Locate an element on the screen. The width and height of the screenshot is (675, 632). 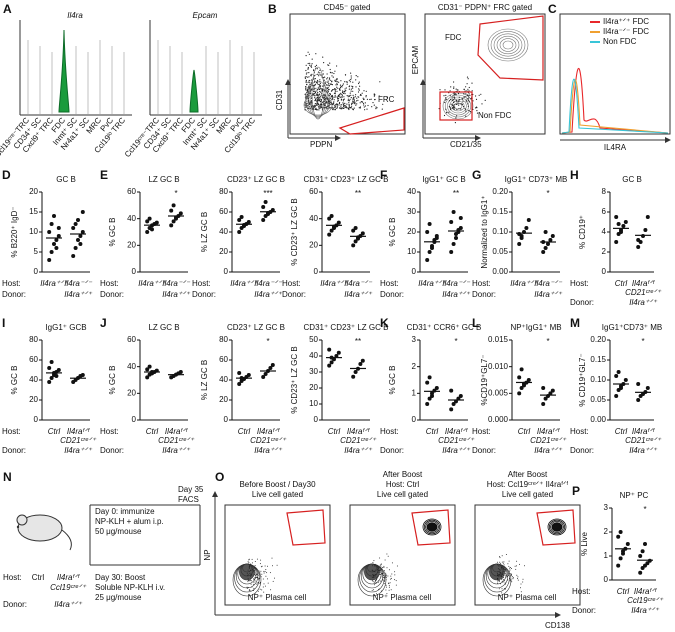
significance: ** is located at coordinates (358, 341).